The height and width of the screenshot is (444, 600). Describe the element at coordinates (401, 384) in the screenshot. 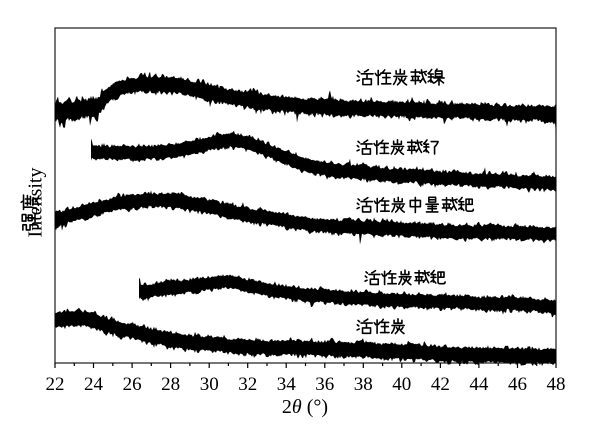

I see `svg-text: 40` at that location.